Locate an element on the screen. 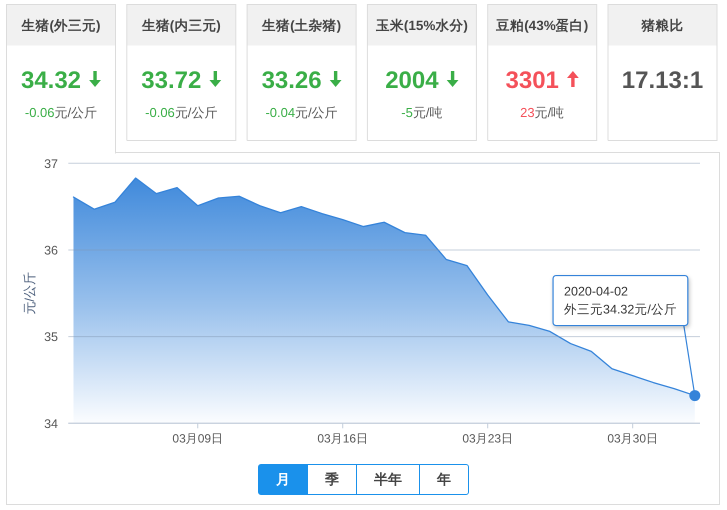 The height and width of the screenshot is (510, 727). text: 生猪(土杂猪) is located at coordinates (301, 25).